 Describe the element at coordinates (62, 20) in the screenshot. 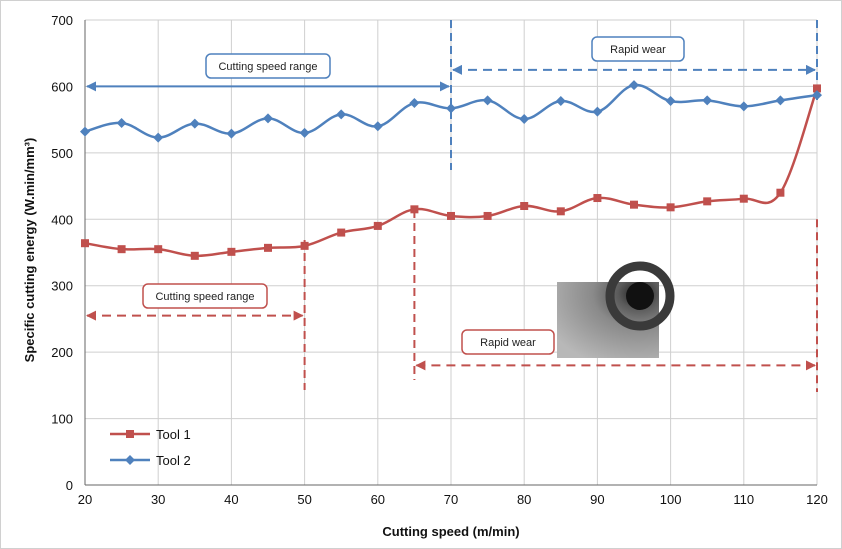

I see `y-tick-label: 700` at that location.